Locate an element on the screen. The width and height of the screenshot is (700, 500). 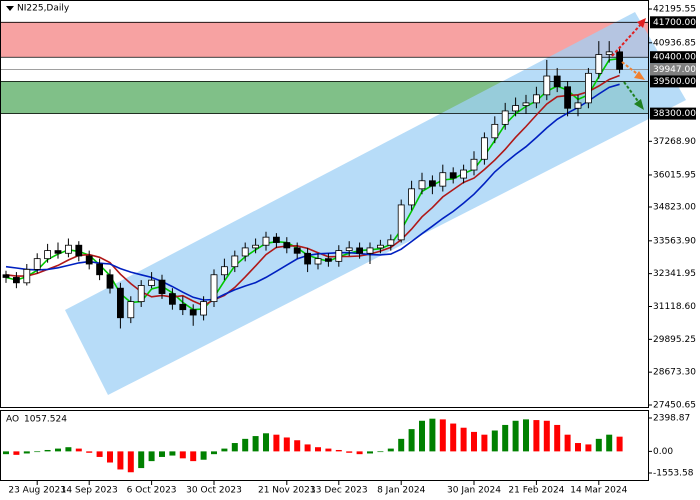
y-tick-label: 36015.95 is located at coordinates (674, 175).